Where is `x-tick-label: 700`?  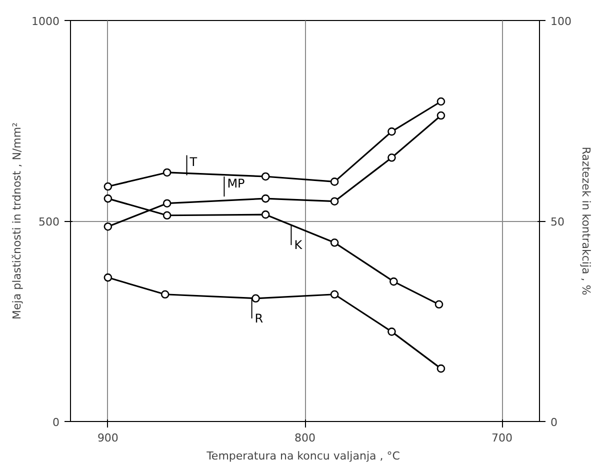
x-tick-label: 700 is located at coordinates (502, 438).